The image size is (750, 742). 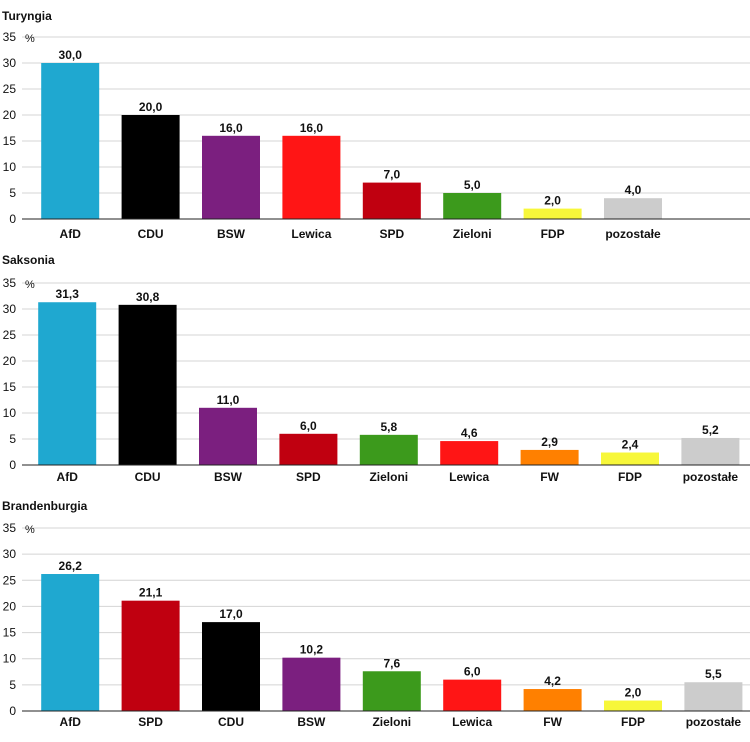 What do you see at coordinates (148, 297) in the screenshot?
I see `value-label: 30,8` at bounding box center [148, 297].